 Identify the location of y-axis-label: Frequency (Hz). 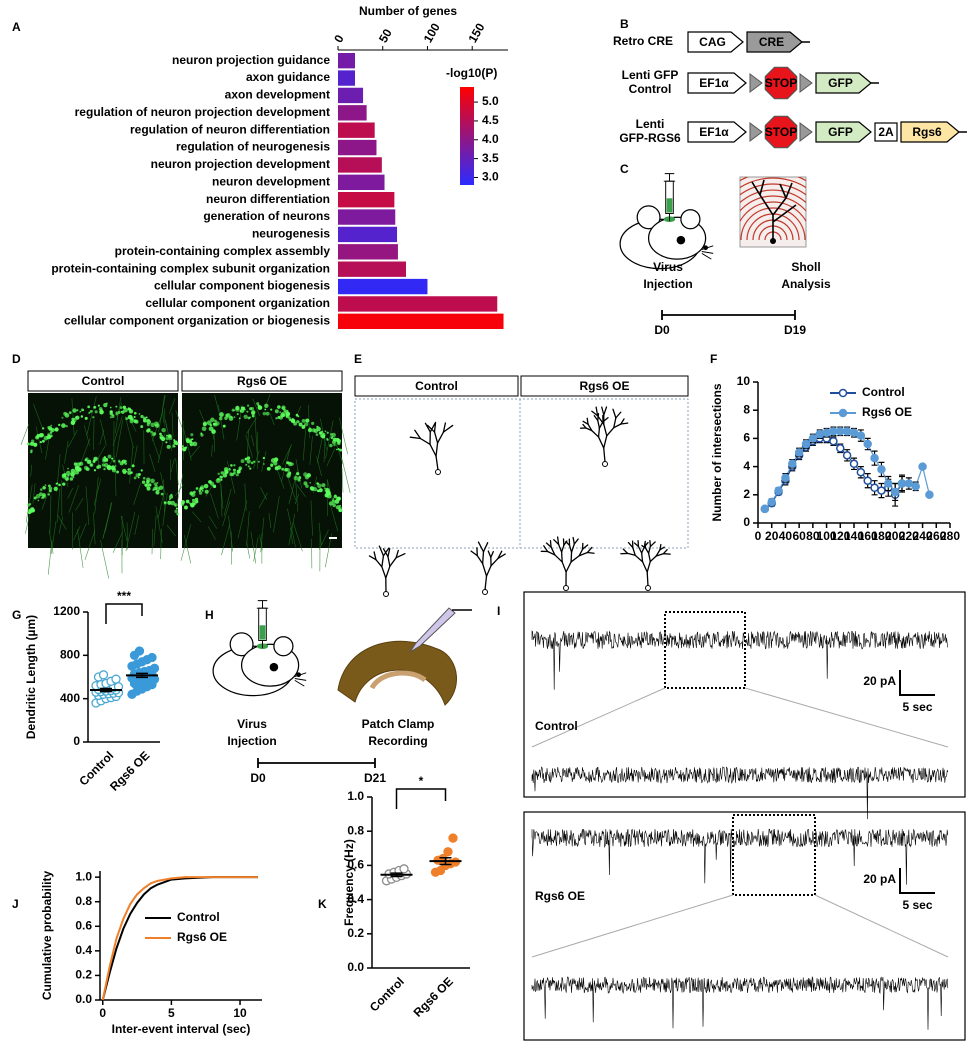
(349, 882).